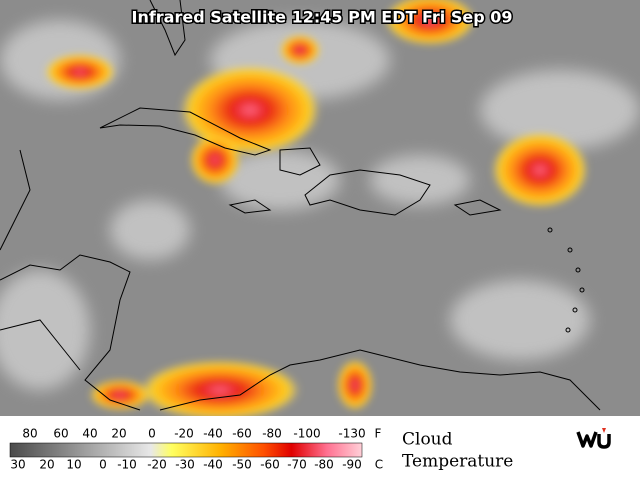 This screenshot has height=484, width=640. Describe the element at coordinates (242, 434) in the screenshot. I see `fahrenheit-label: -60` at that location.